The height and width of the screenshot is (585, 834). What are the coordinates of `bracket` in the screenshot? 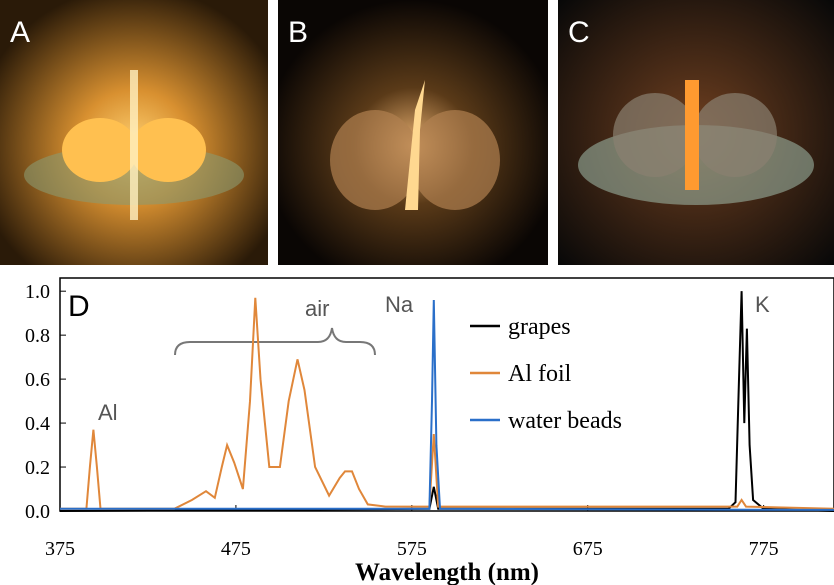 It's located at (275, 341).